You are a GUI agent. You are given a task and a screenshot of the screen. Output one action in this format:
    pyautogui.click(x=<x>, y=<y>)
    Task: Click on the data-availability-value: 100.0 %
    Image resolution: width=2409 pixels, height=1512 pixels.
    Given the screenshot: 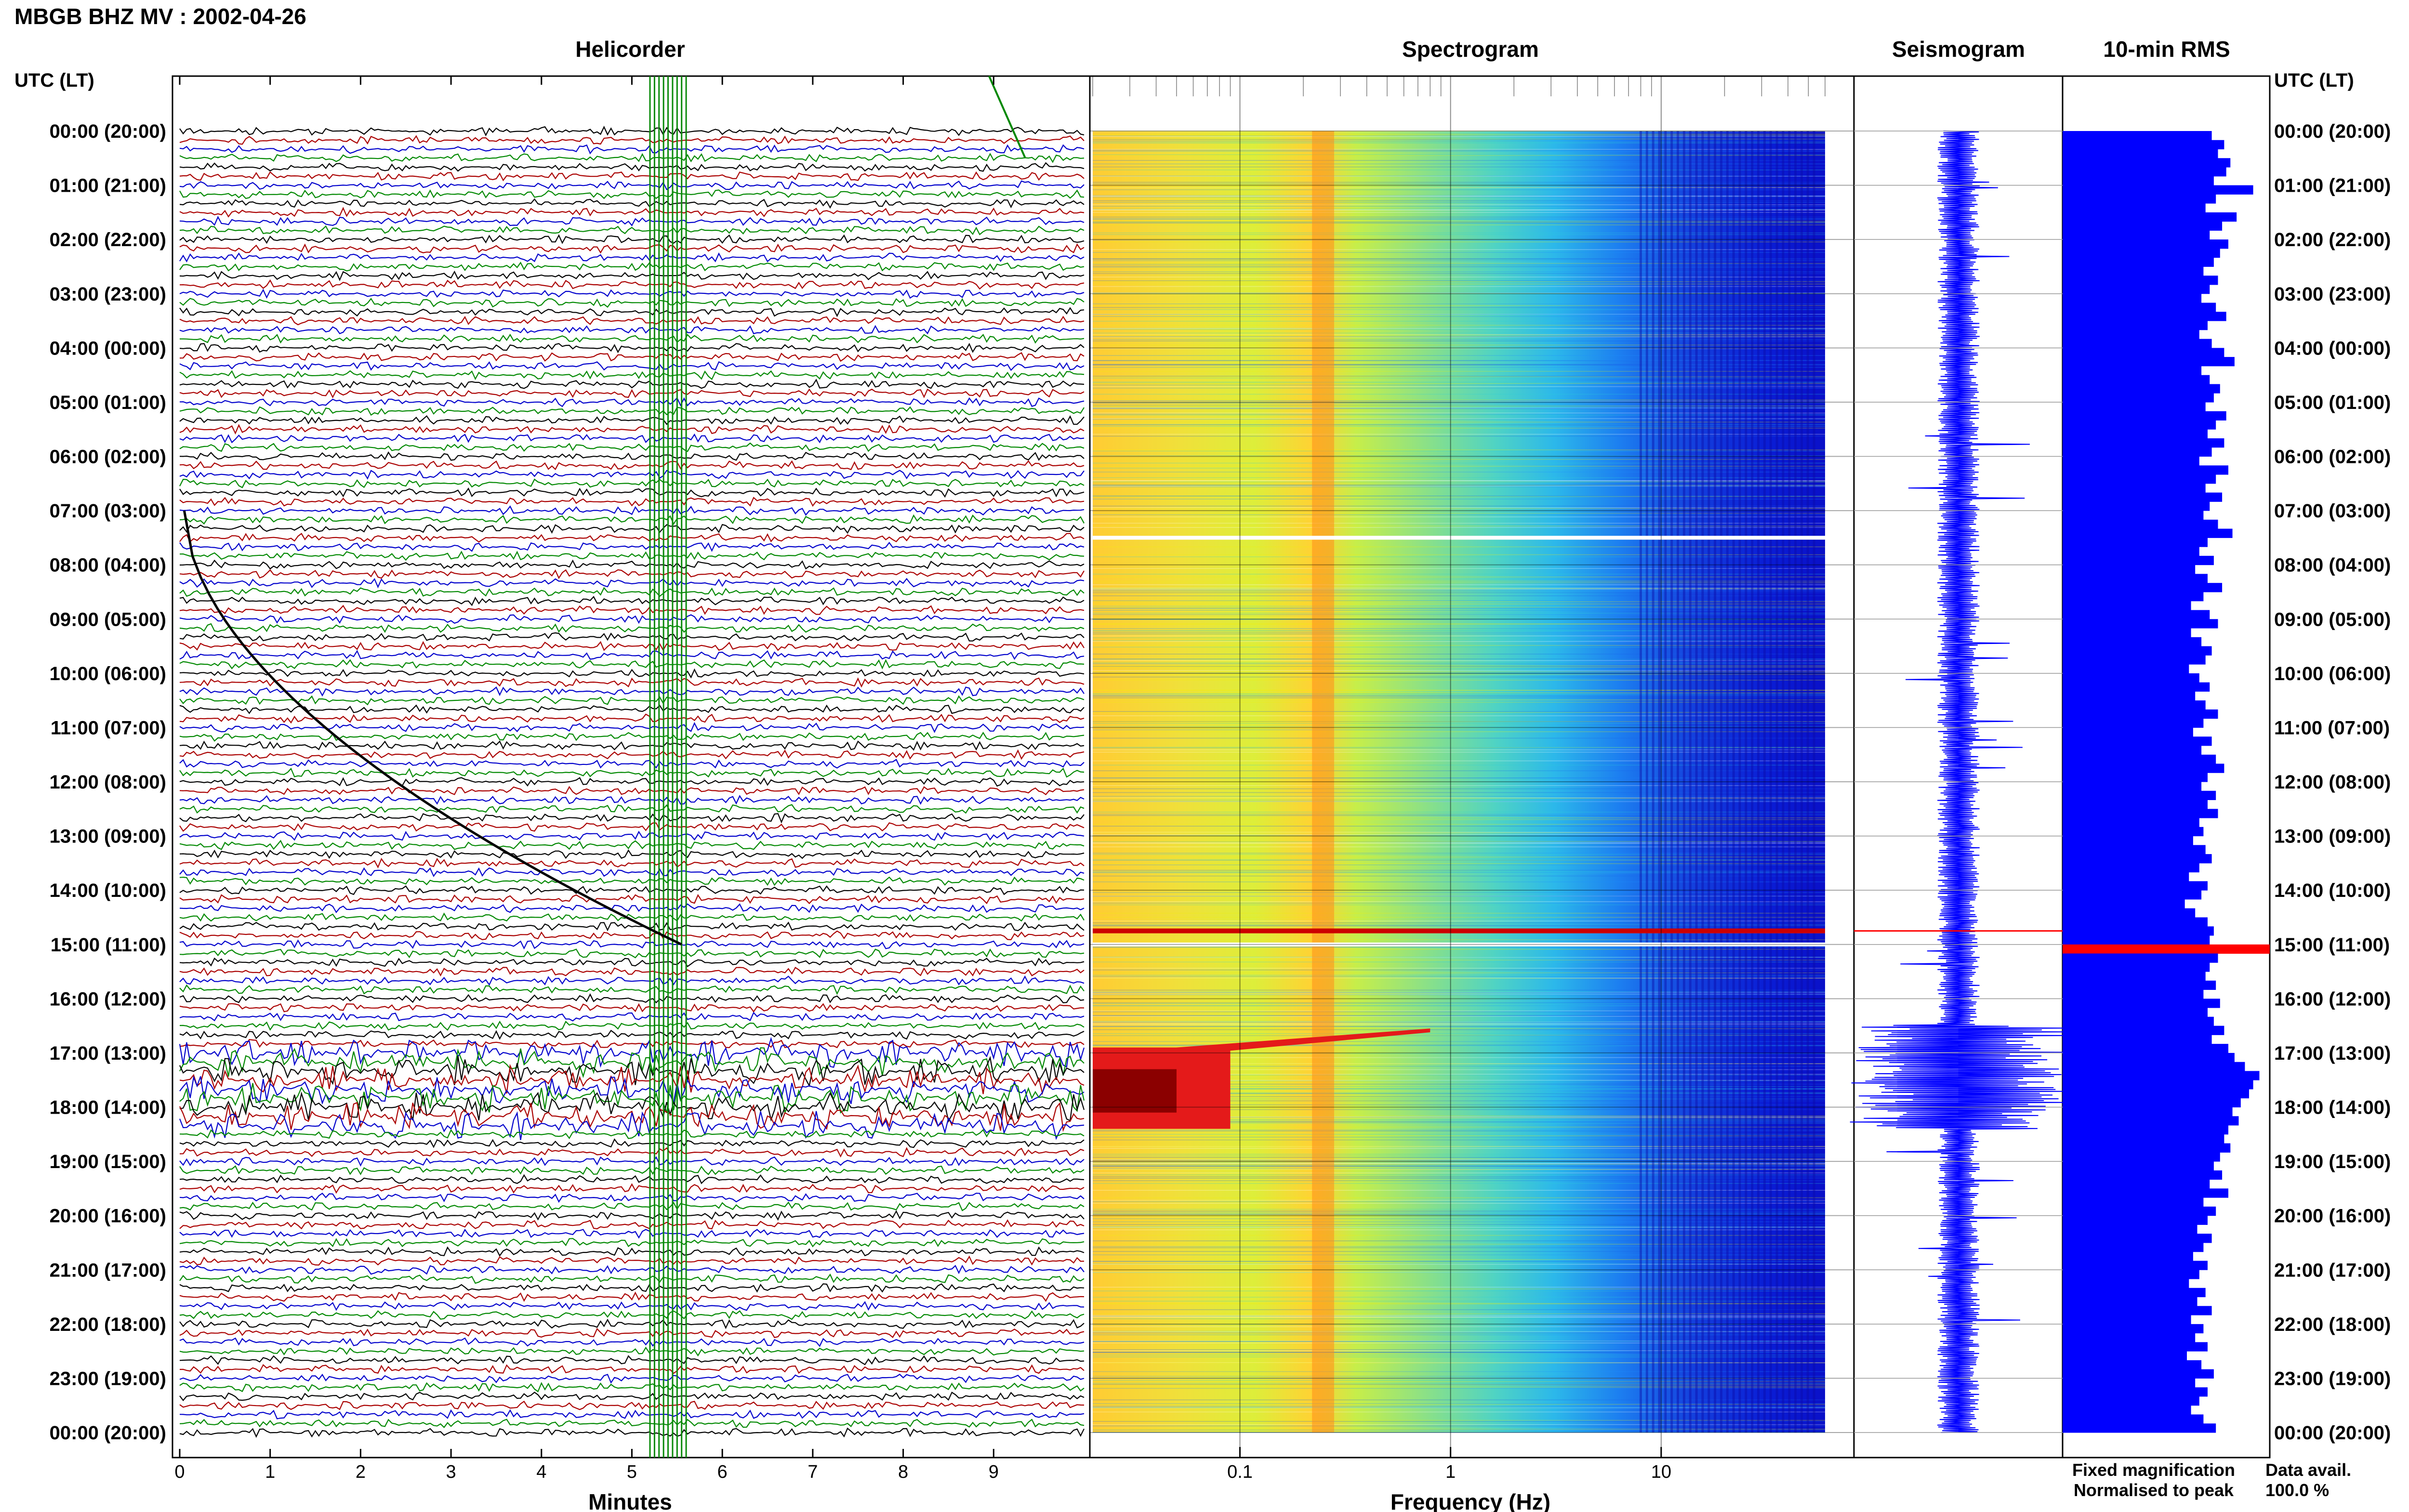 What is the action you would take?
    pyautogui.click(x=2297, y=1490)
    